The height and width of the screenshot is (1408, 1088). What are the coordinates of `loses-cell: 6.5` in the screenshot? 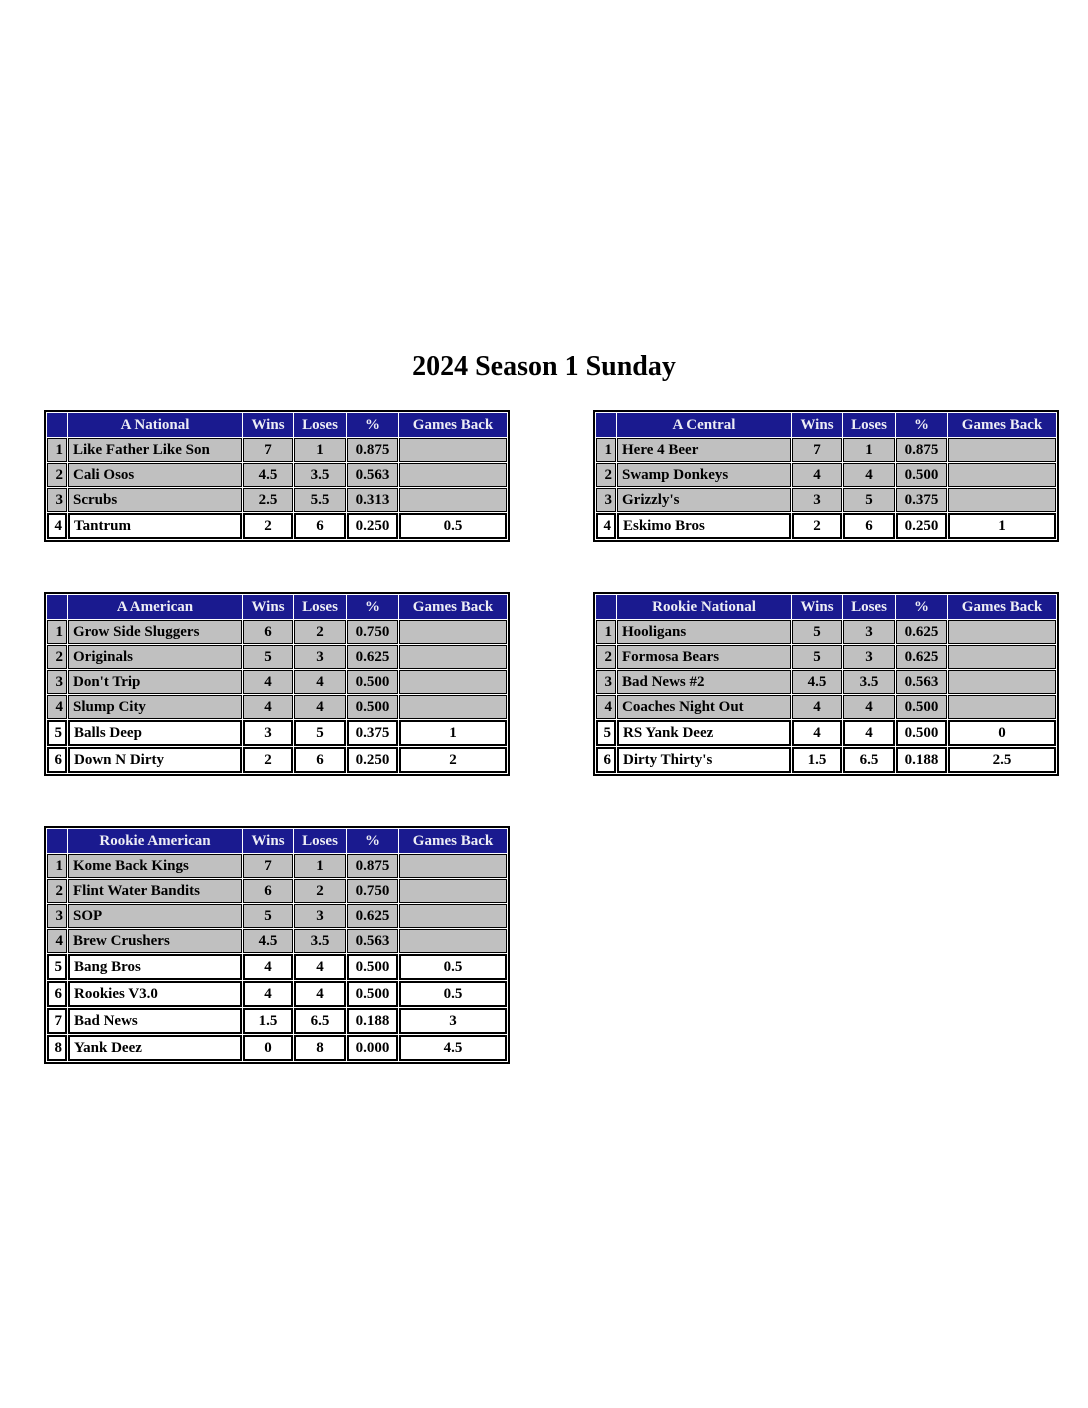 It's located at (320, 1021).